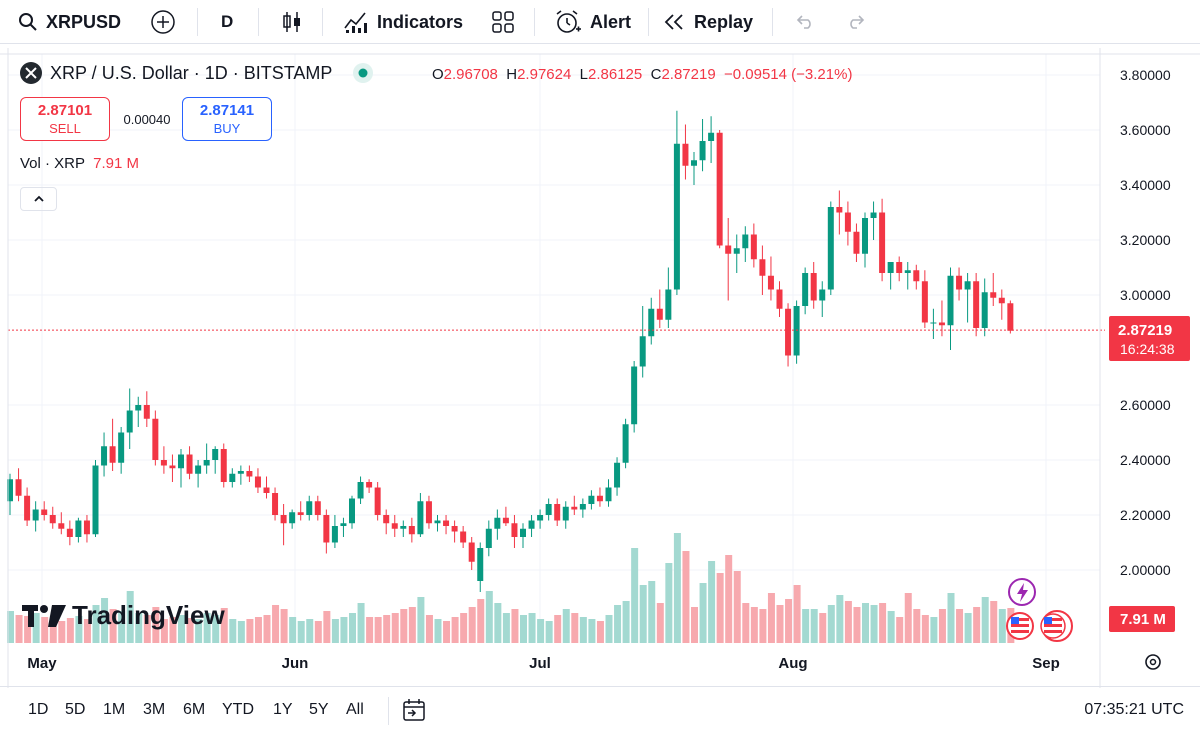  Describe the element at coordinates (856, 22) in the screenshot. I see `redo-button` at that location.